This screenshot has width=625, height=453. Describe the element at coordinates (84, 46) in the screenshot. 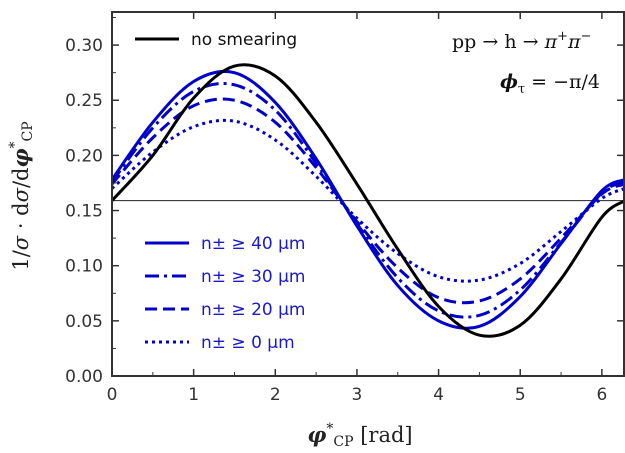

I see `y-tick-label: 0.30` at that location.